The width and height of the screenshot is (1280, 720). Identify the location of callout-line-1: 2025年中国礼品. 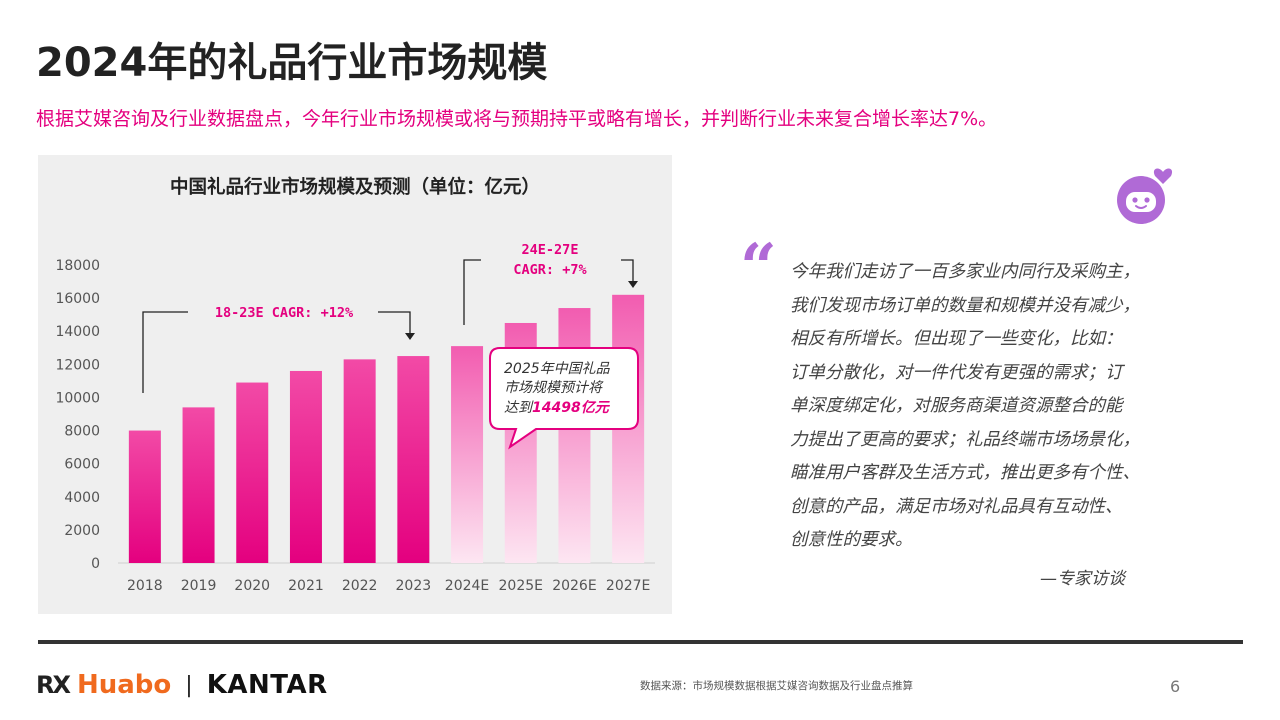
(557, 369).